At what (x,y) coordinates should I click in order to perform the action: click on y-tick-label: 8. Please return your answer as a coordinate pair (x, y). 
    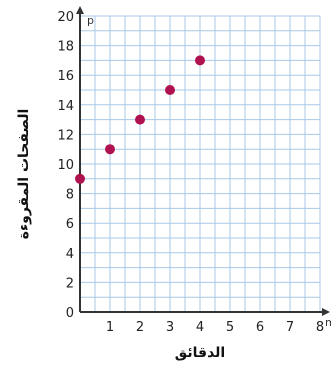
    Looking at the image, I should click on (70, 195).